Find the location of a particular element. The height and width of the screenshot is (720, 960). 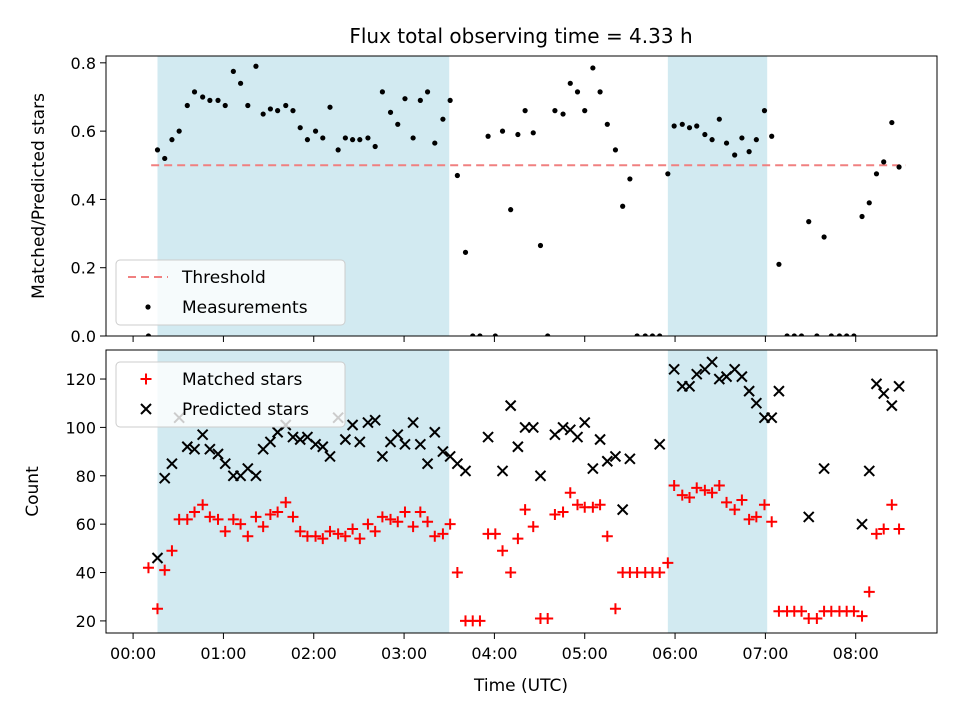

y-tick-label: 0.2 is located at coordinates (83, 268).